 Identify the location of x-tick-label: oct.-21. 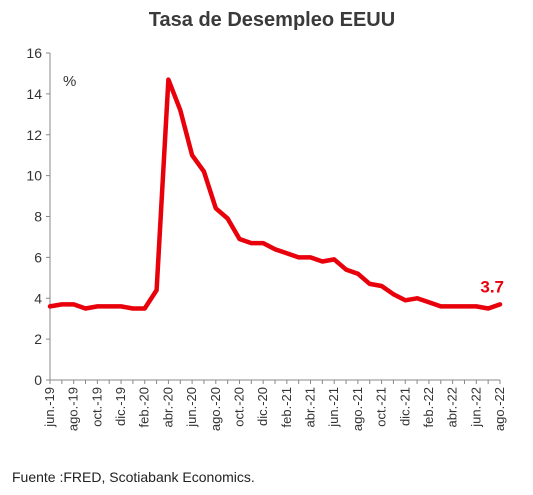
(381, 407).